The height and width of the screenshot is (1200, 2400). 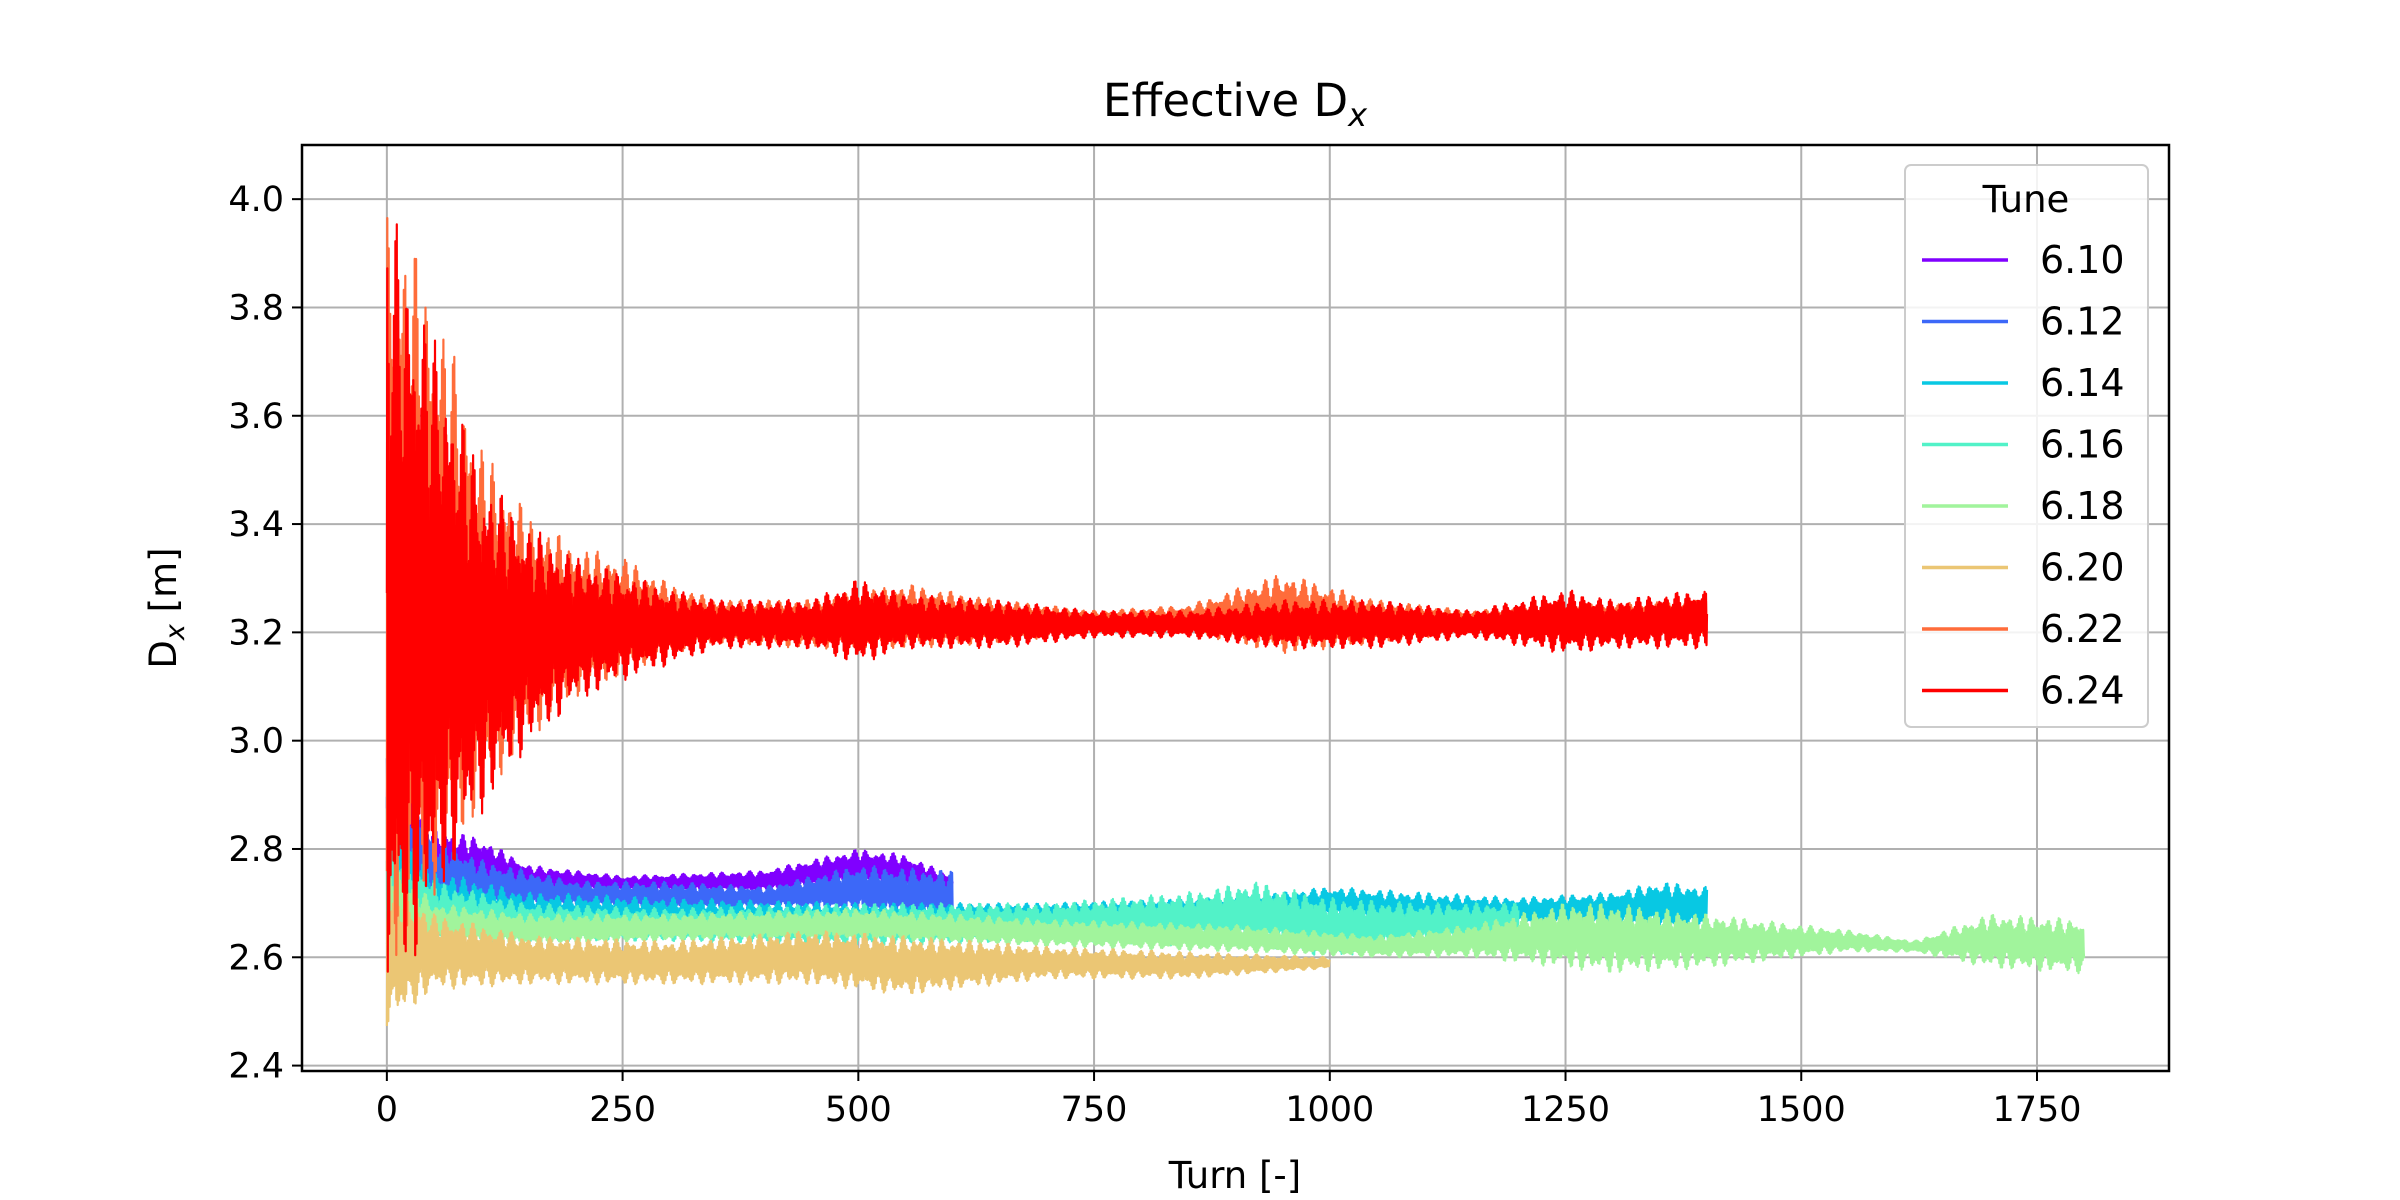 What do you see at coordinates (387, 1110) in the screenshot?
I see `x-tick-label-0: 0` at bounding box center [387, 1110].